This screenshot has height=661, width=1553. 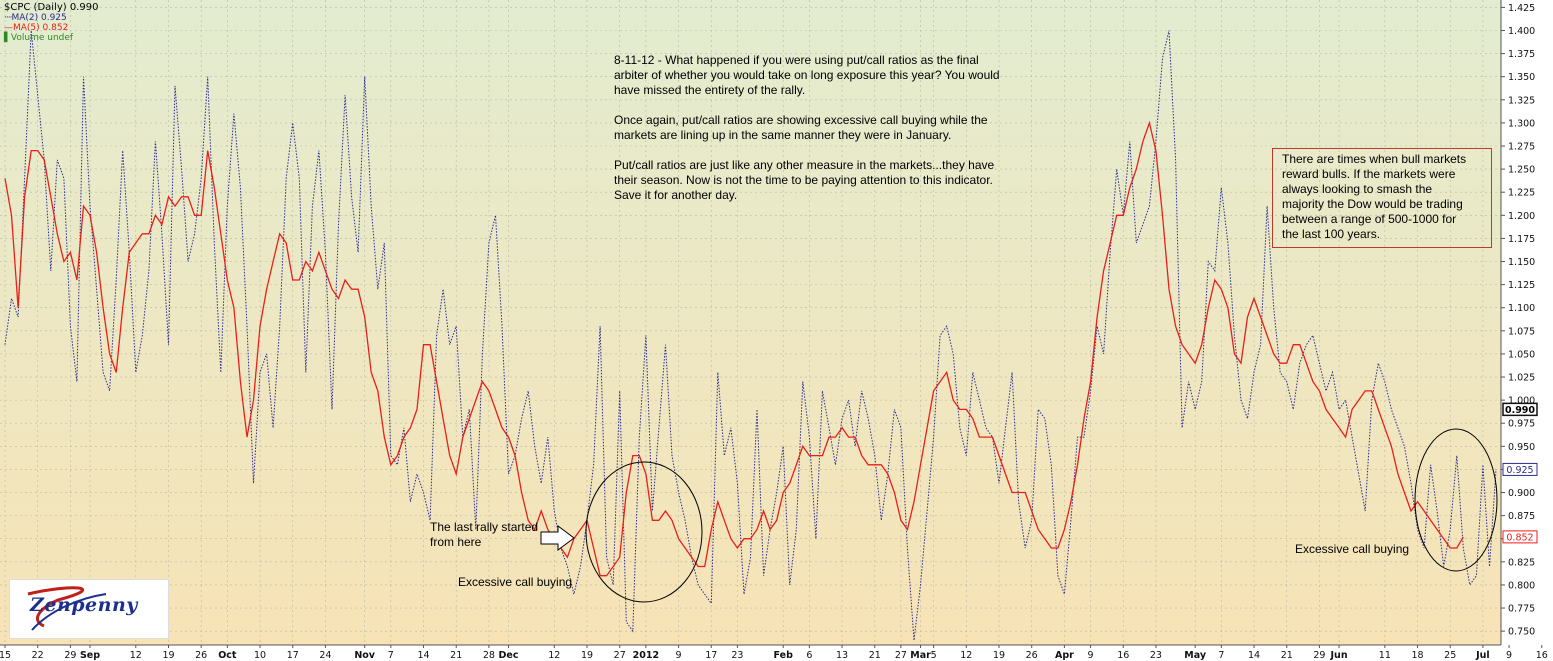 I want to click on y-tick-label: 0.950, so click(x=1521, y=447).